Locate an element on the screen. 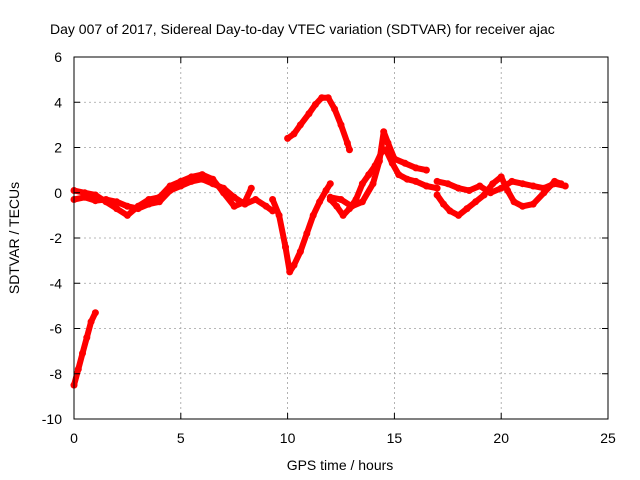 This screenshot has width=640, height=480. series-baseline-b is located at coordinates (162, 195).